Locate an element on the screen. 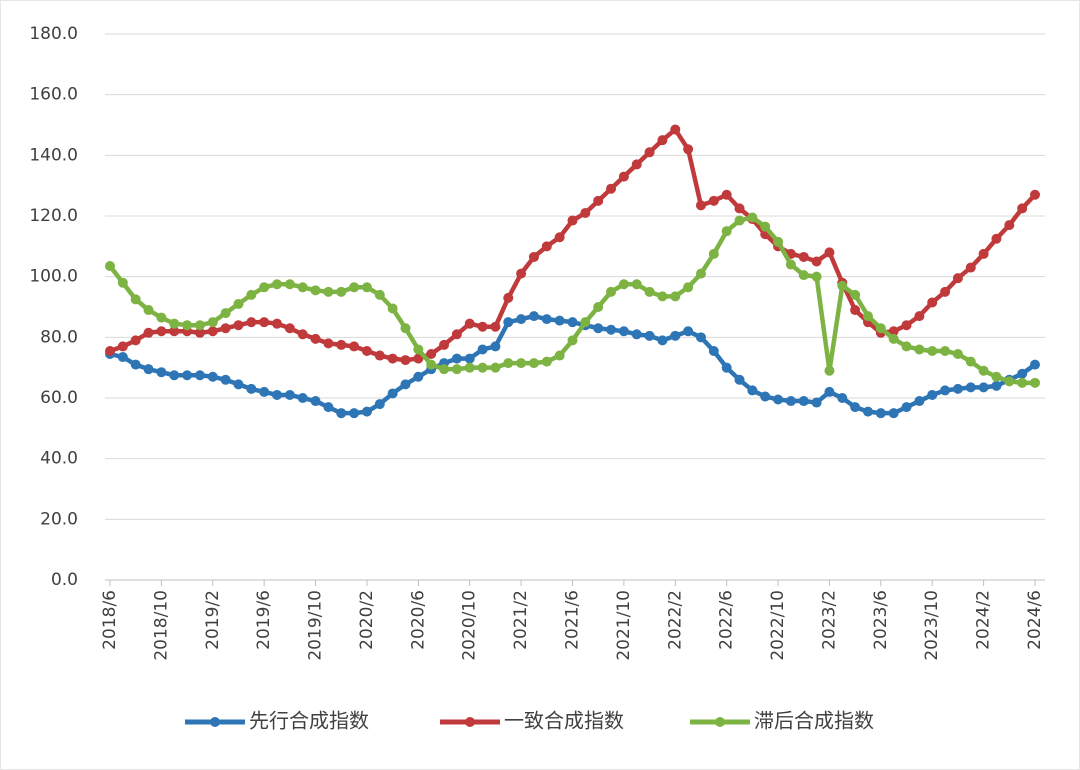 The image size is (1080, 770). x-tick-label: 2020/2 is located at coordinates (367, 620).